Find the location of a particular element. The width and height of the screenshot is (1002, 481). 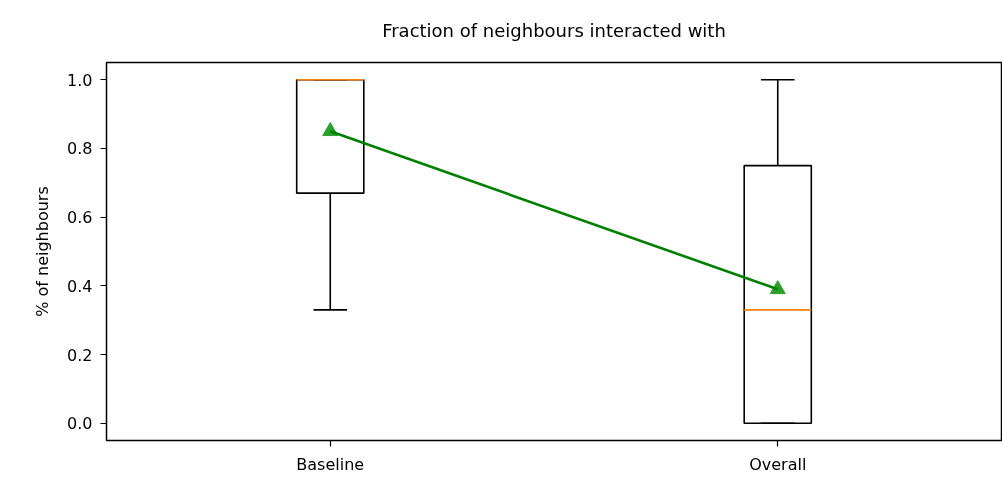

chart-title: Fraction of neighbours interacted with is located at coordinates (554, 30).